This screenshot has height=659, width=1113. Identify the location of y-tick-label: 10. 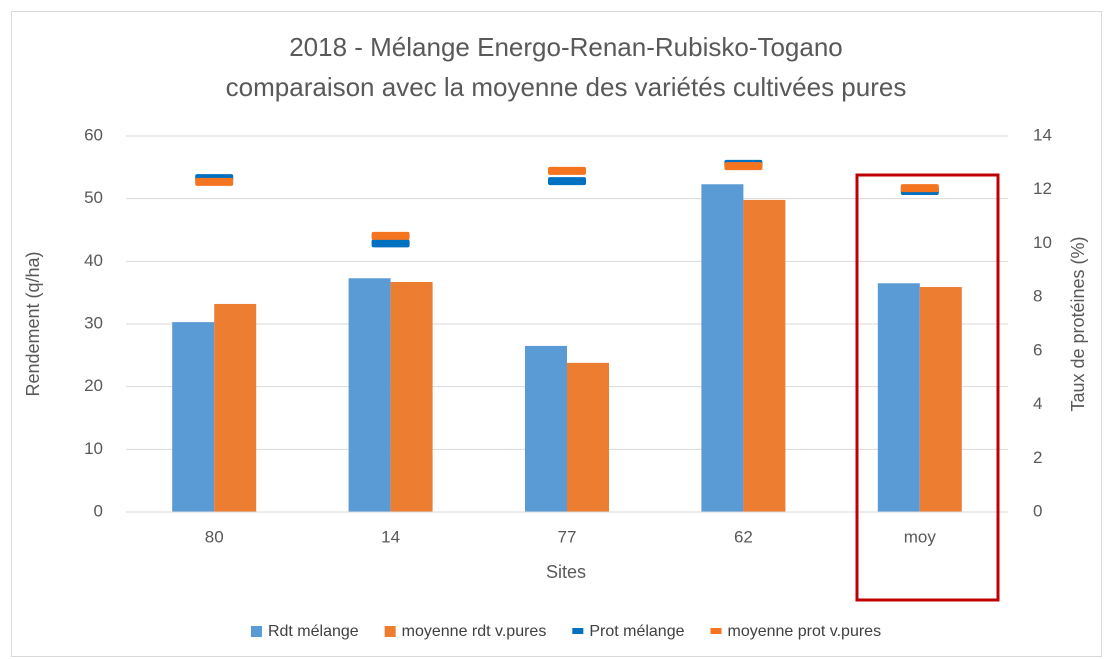
(93, 448).